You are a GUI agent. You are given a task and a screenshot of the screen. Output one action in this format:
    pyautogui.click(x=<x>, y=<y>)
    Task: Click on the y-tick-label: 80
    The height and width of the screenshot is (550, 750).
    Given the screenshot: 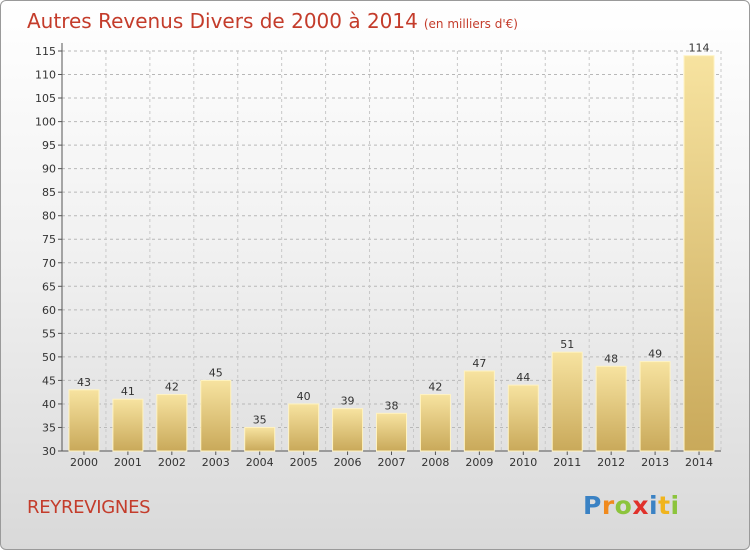 What is the action you would take?
    pyautogui.click(x=49, y=216)
    